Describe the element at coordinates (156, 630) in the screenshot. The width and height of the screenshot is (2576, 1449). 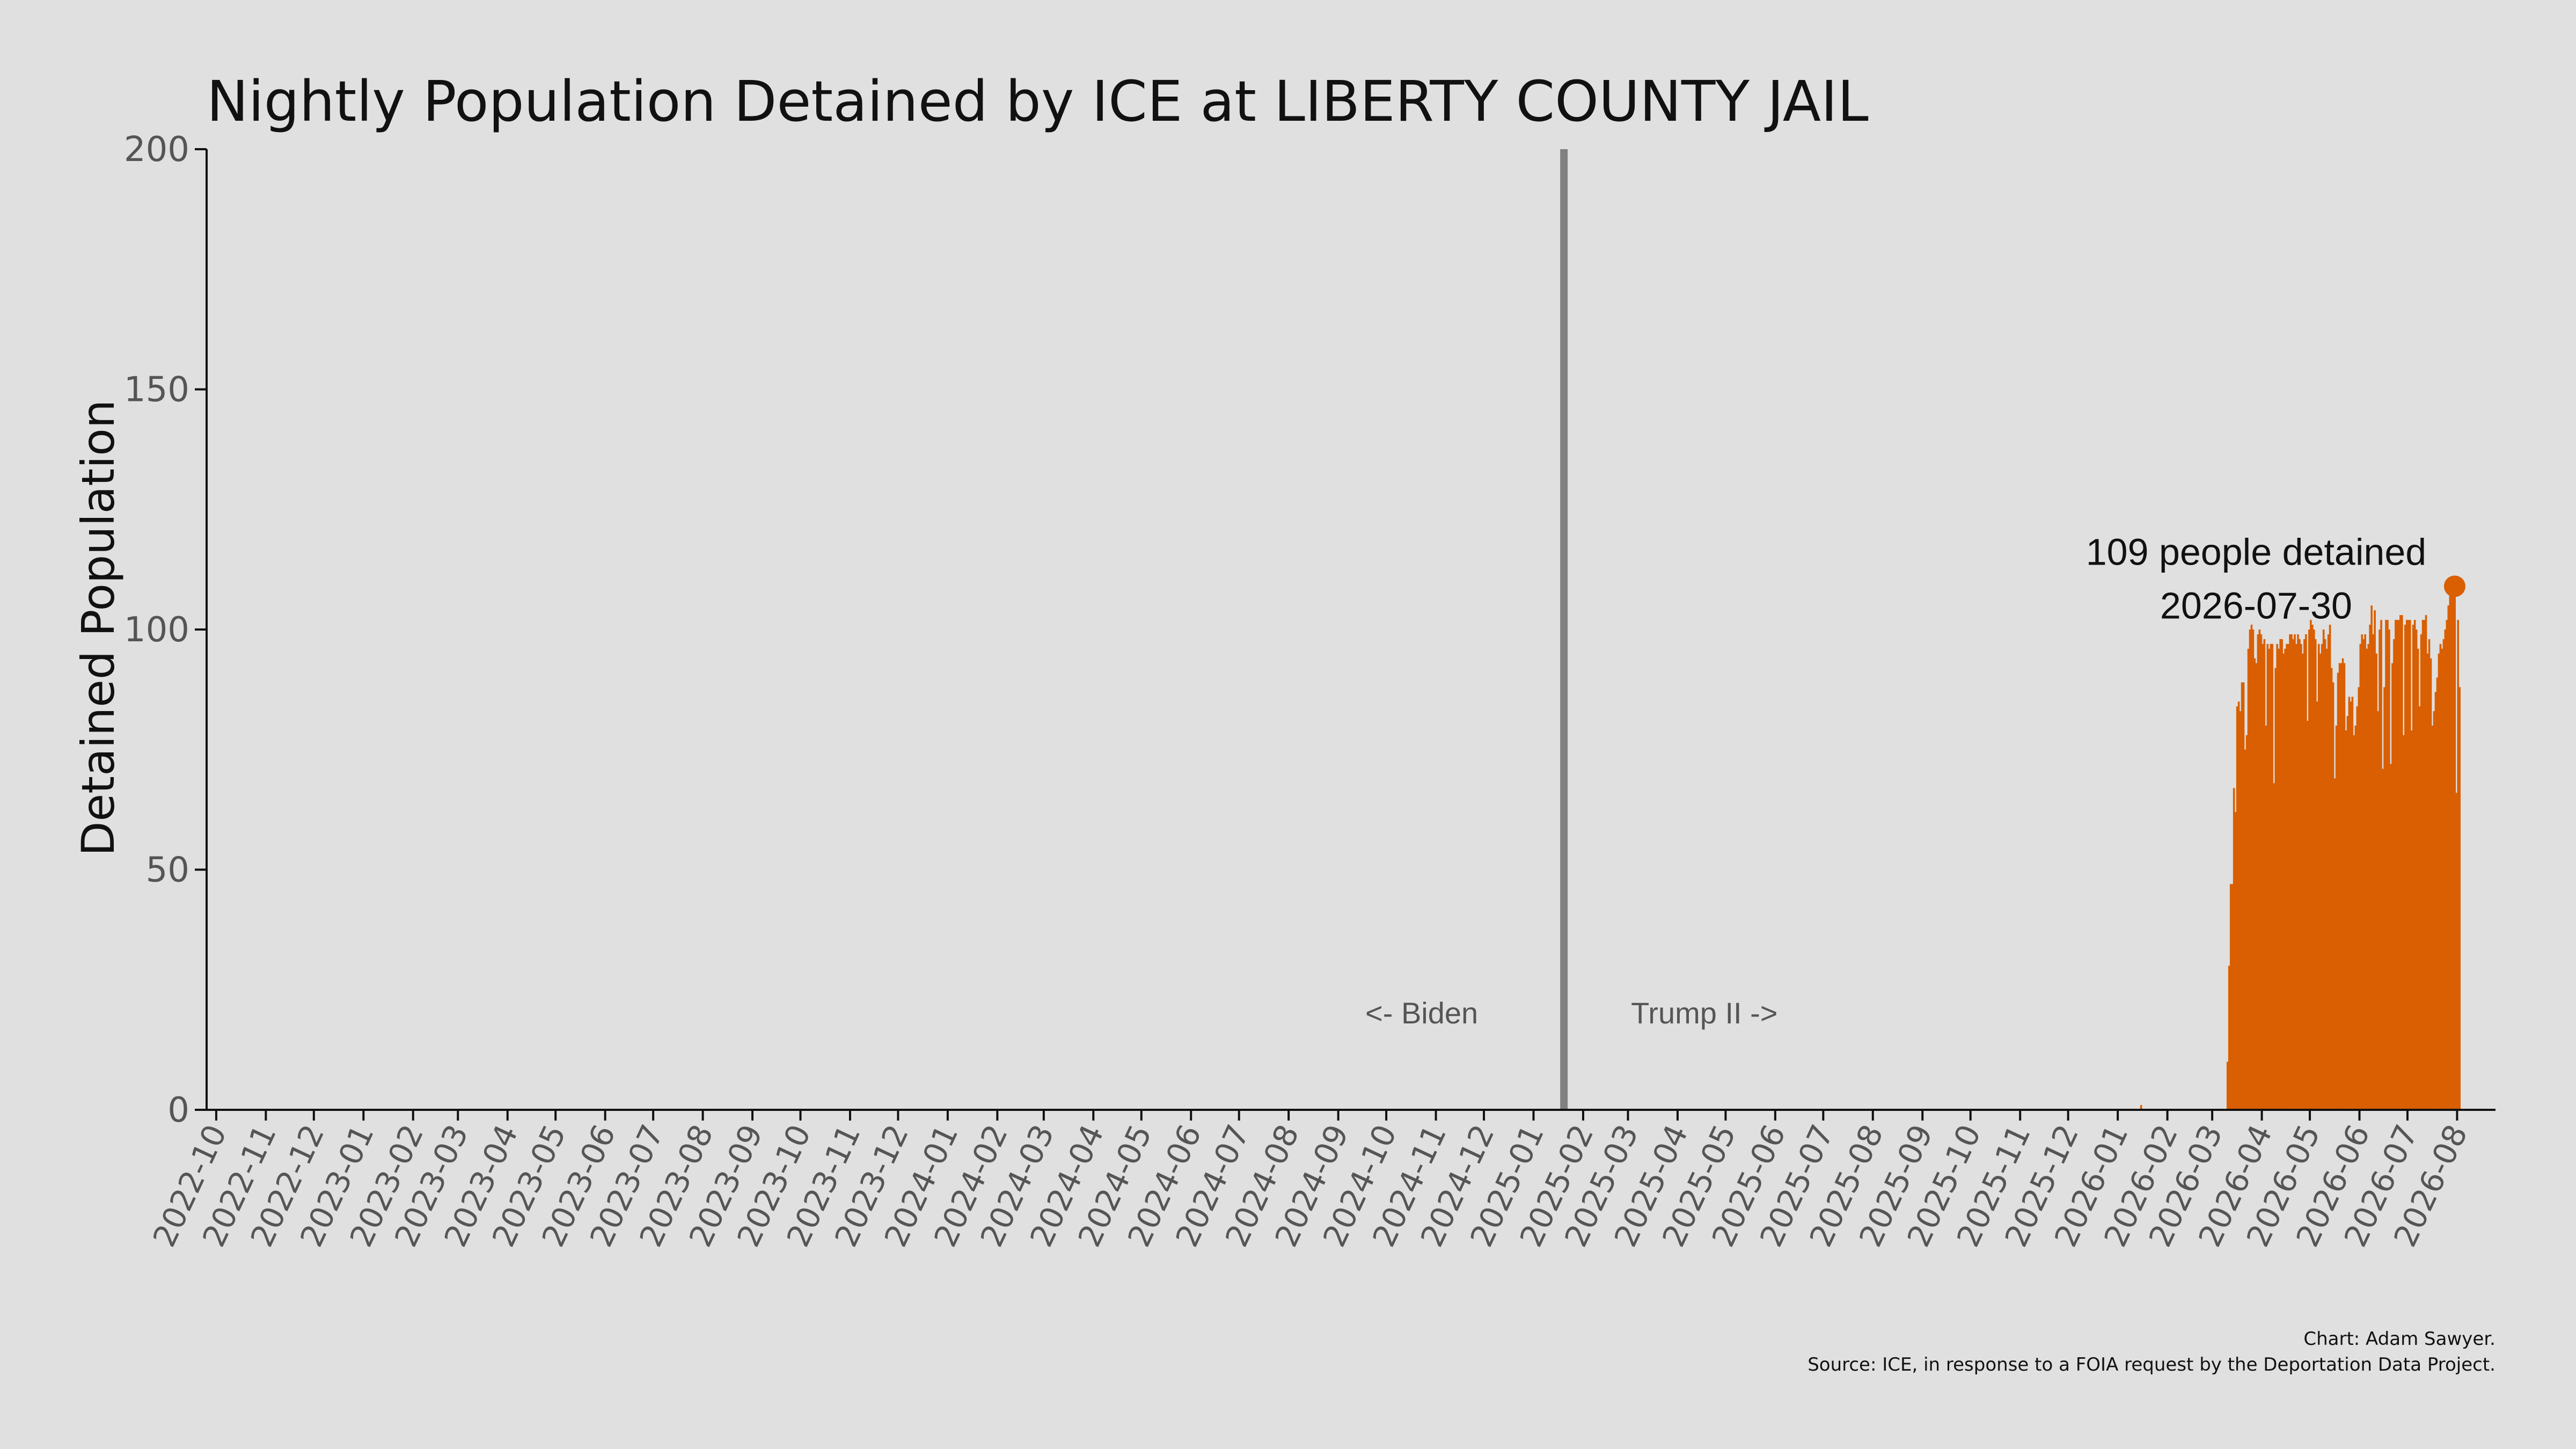
I see `y-tick-label: 100` at that location.